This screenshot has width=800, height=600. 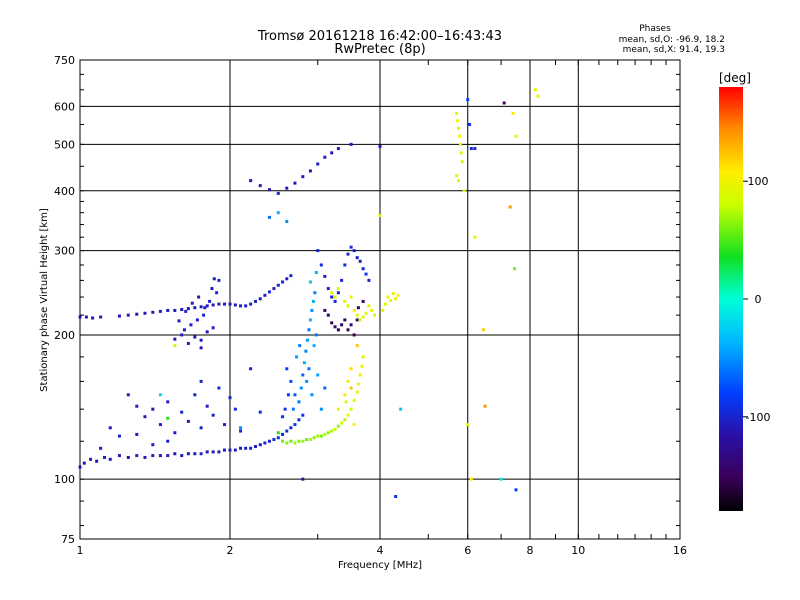 I want to click on y-tick-labels: 75 100 200 300 400 500 600 750, so click(x=64, y=300).